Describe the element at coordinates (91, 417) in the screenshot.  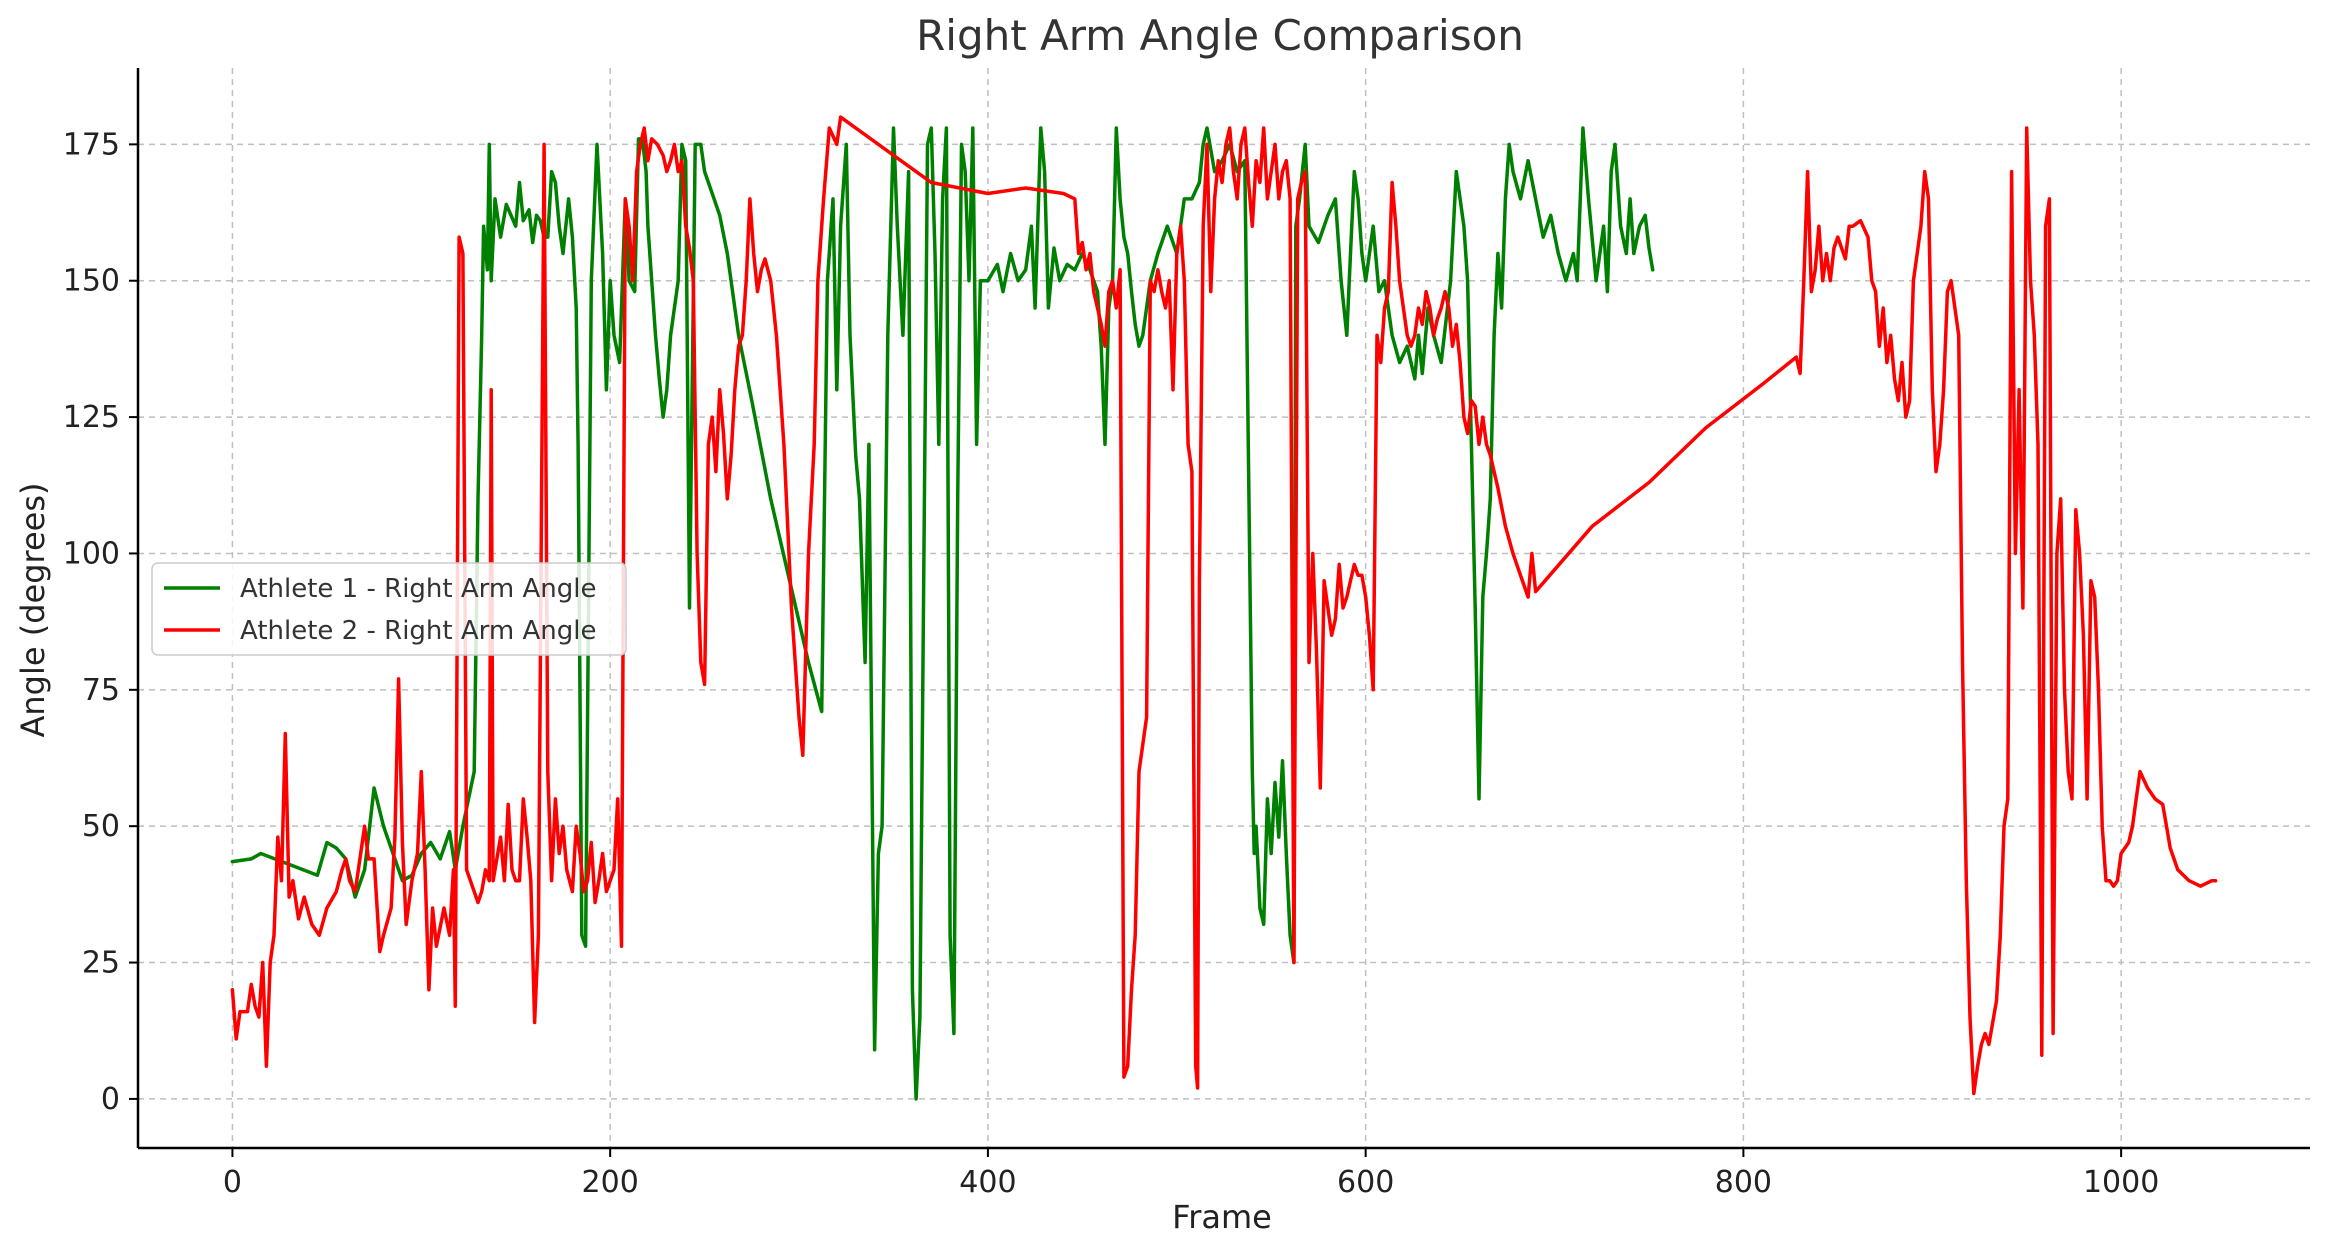
I see `y-tick-label: 125` at that location.